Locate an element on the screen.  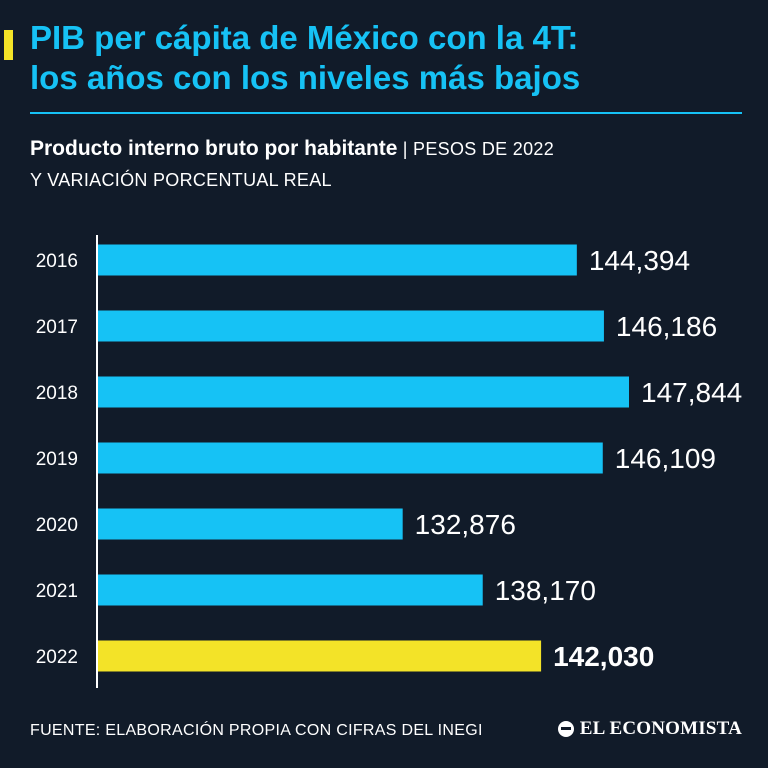
bar-2017 is located at coordinates (351, 326).